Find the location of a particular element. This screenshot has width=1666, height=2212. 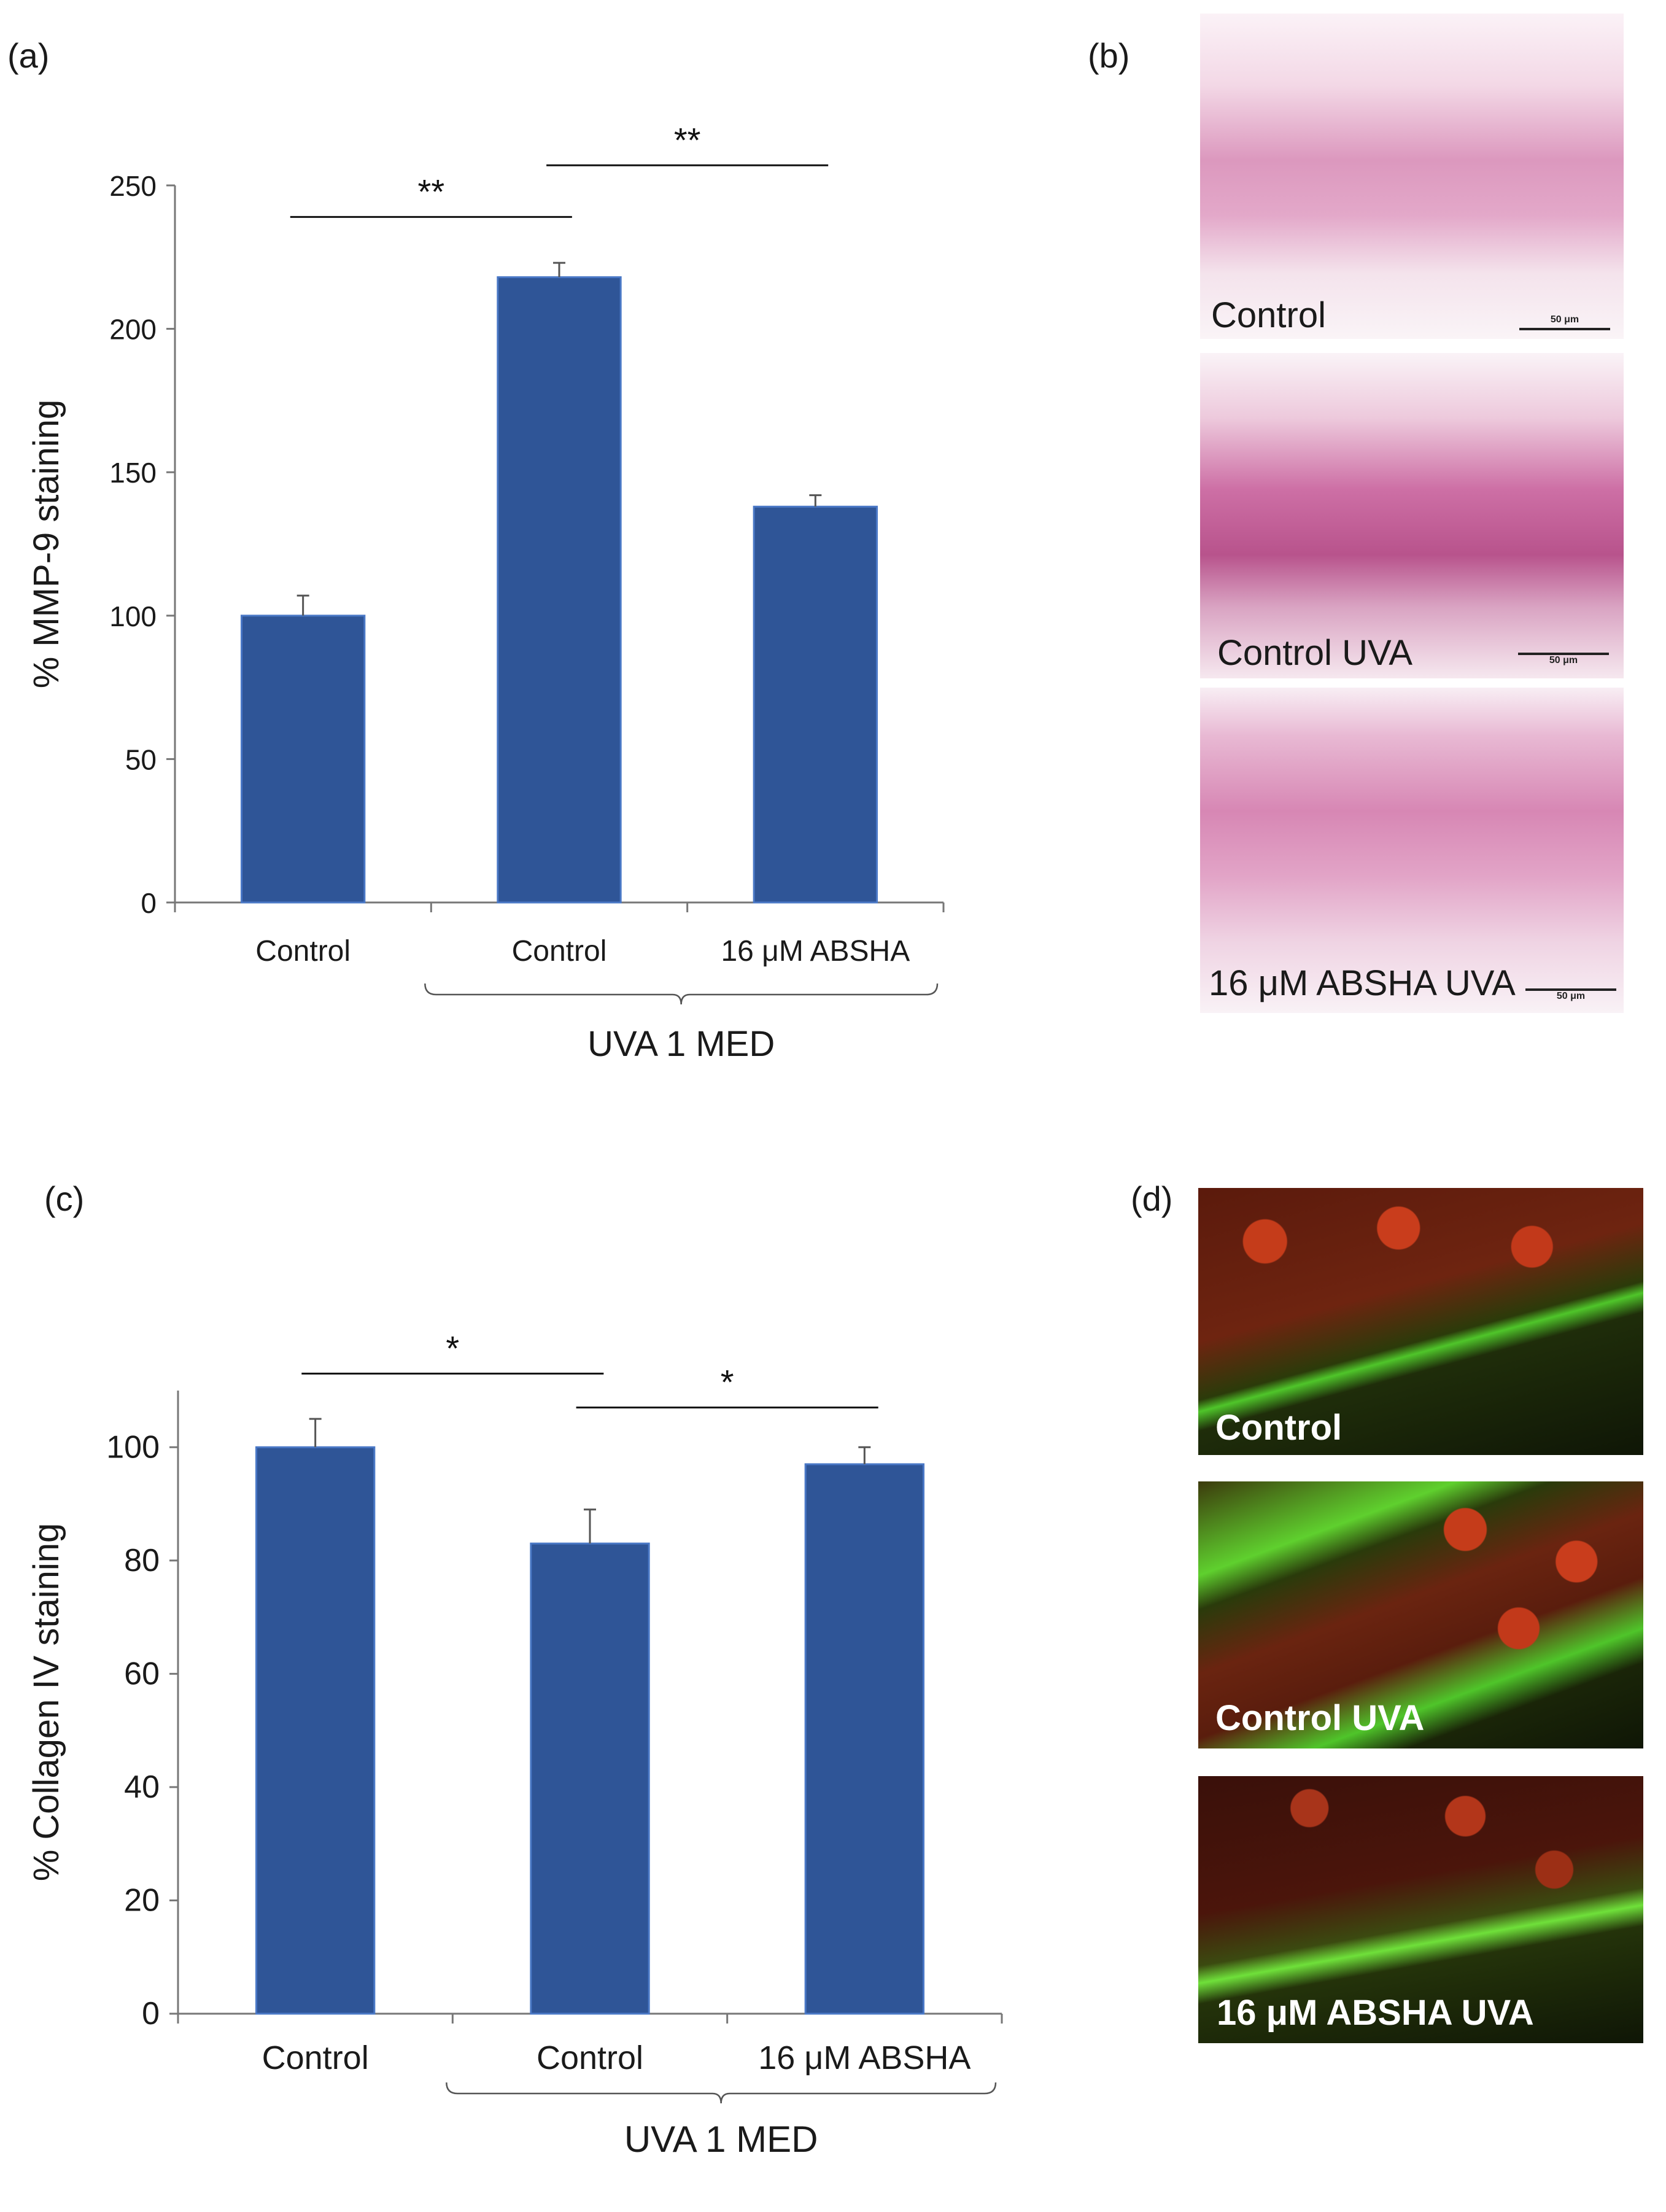

micrograph-b-control-uva-caption: Control UVA is located at coordinates (1315, 653).